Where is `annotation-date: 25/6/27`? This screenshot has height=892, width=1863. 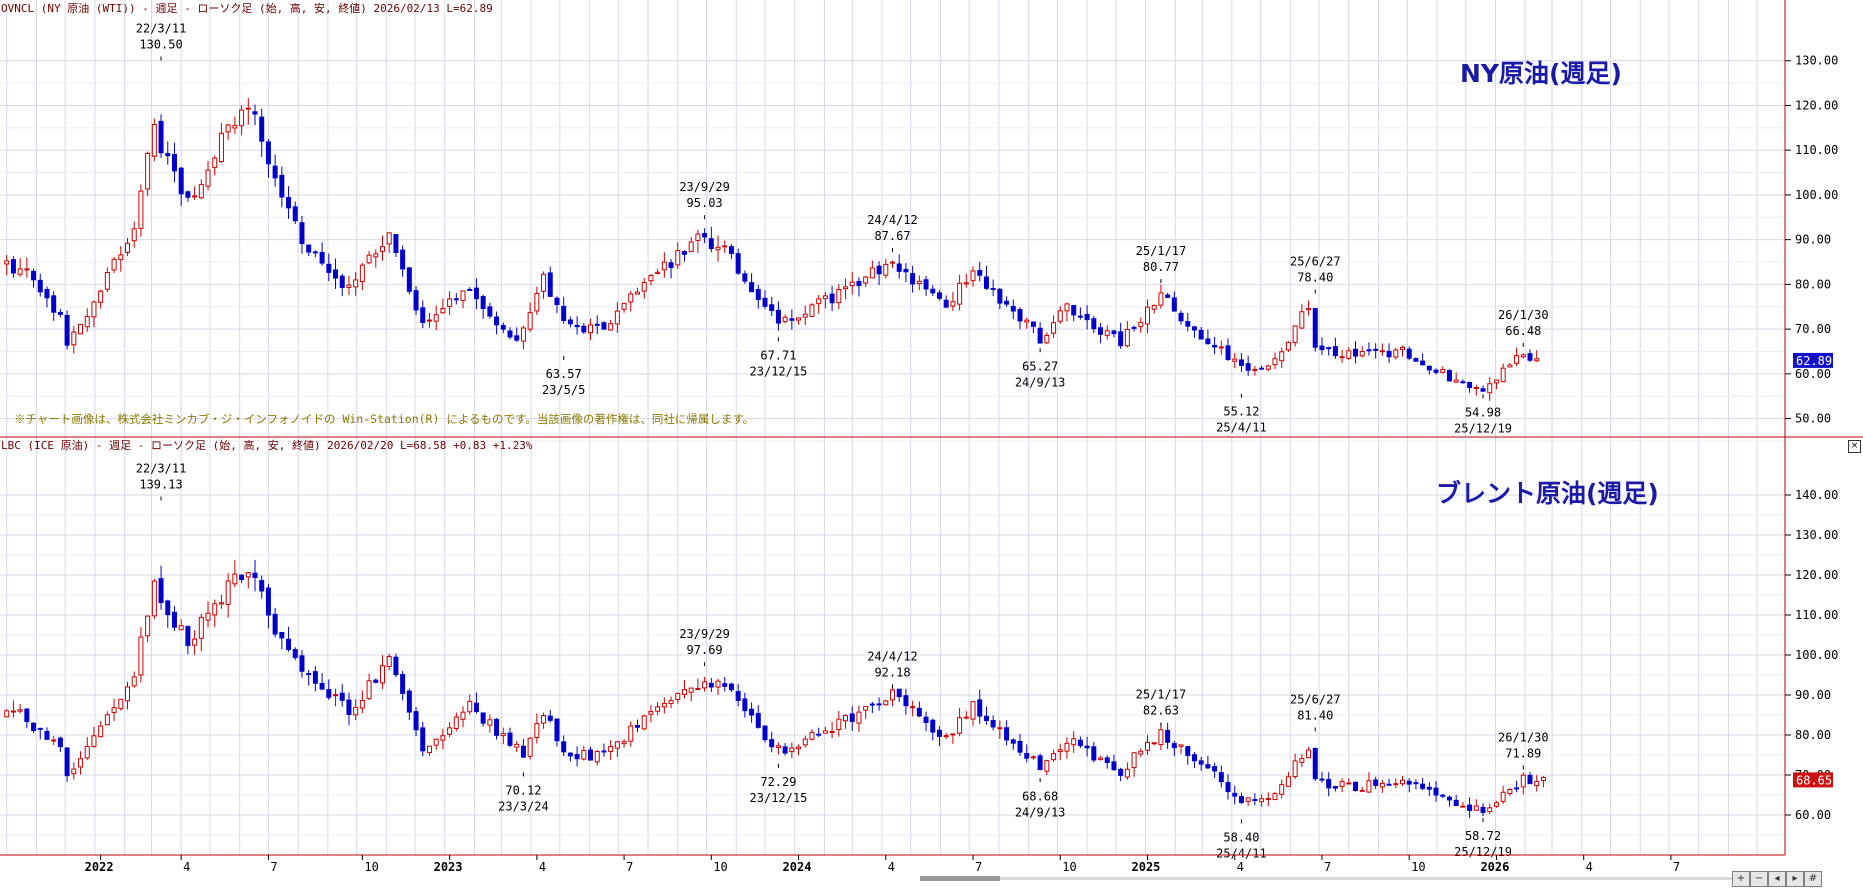
annotation-date: 25/6/27 is located at coordinates (1315, 699).